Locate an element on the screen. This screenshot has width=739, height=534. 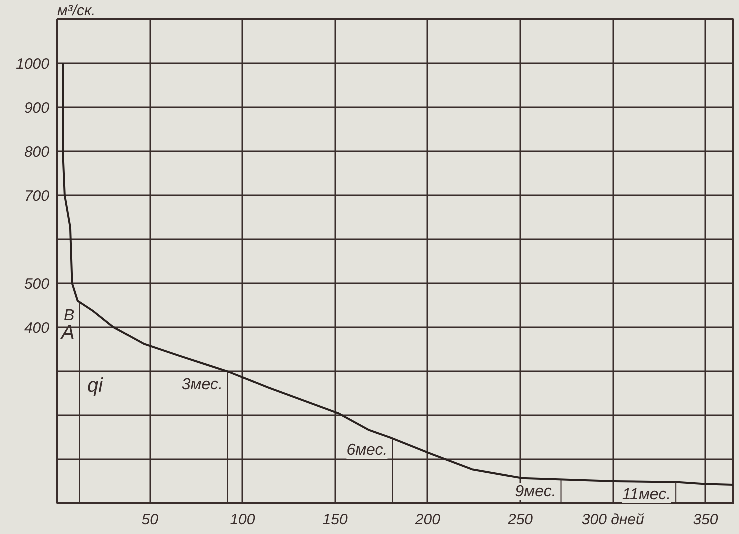
y-axis-title: м³/ск. is located at coordinates (77, 11).